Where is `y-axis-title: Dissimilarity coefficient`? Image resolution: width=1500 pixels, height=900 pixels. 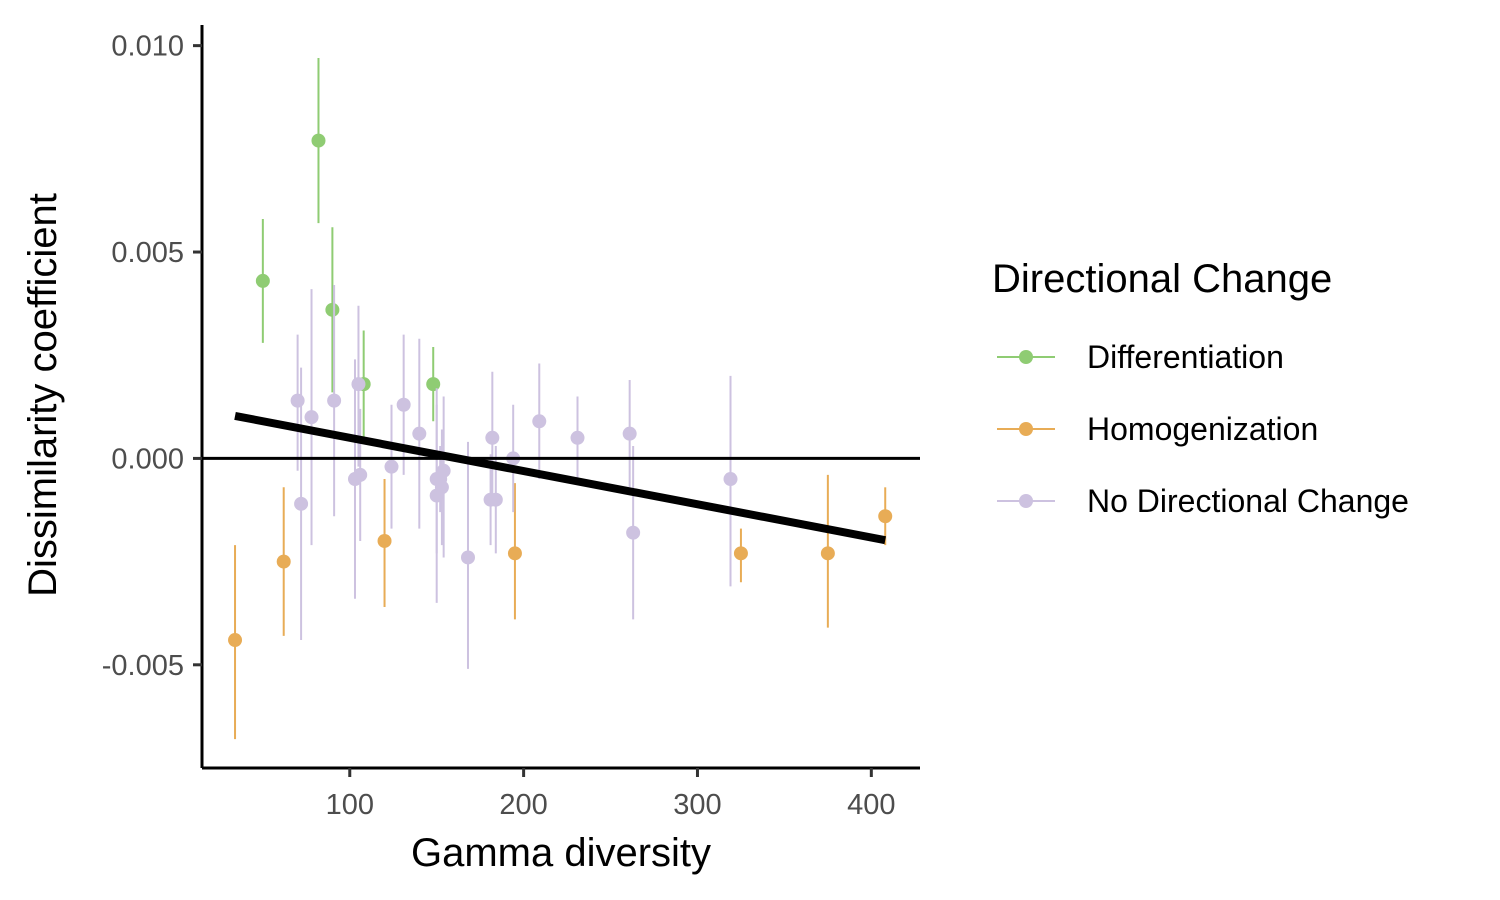 y-axis-title: Dissimilarity coefficient is located at coordinates (43, 395).